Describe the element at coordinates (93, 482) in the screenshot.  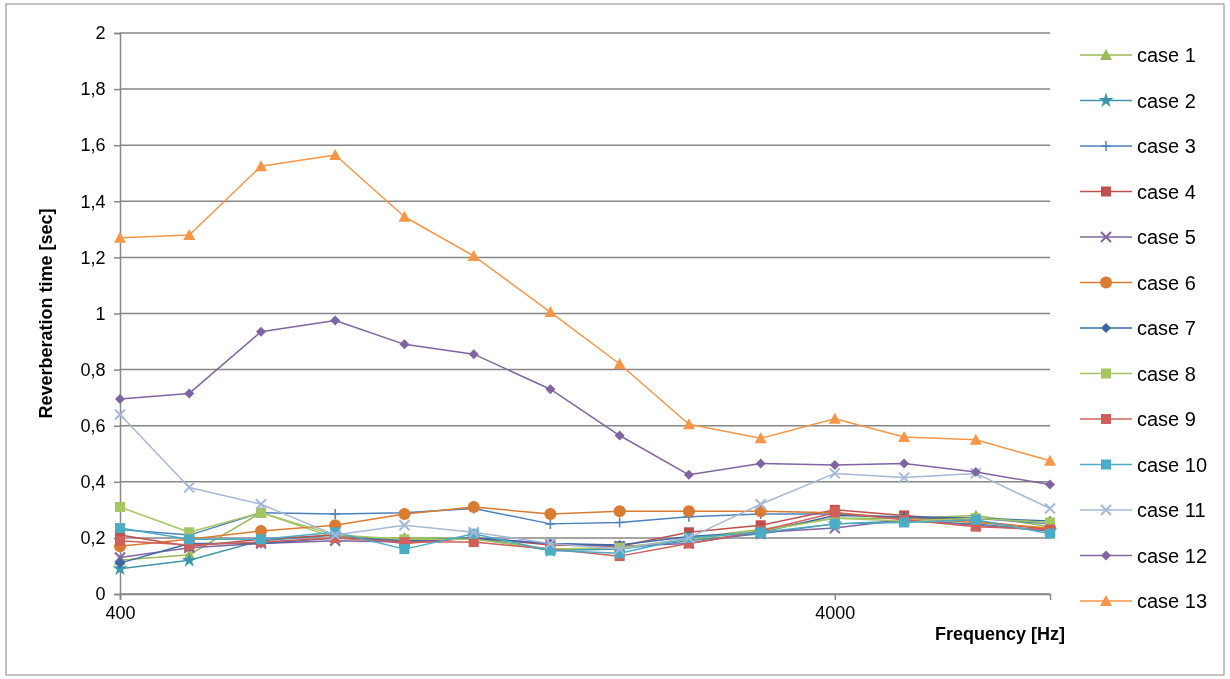
I see `y-tick-label: 0,4` at that location.